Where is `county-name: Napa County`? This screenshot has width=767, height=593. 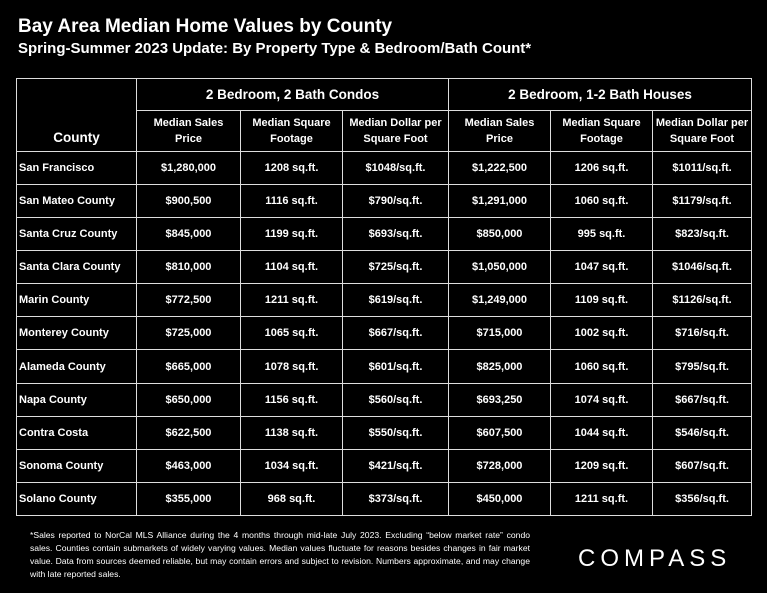
county-name: Napa County is located at coordinates (76, 399).